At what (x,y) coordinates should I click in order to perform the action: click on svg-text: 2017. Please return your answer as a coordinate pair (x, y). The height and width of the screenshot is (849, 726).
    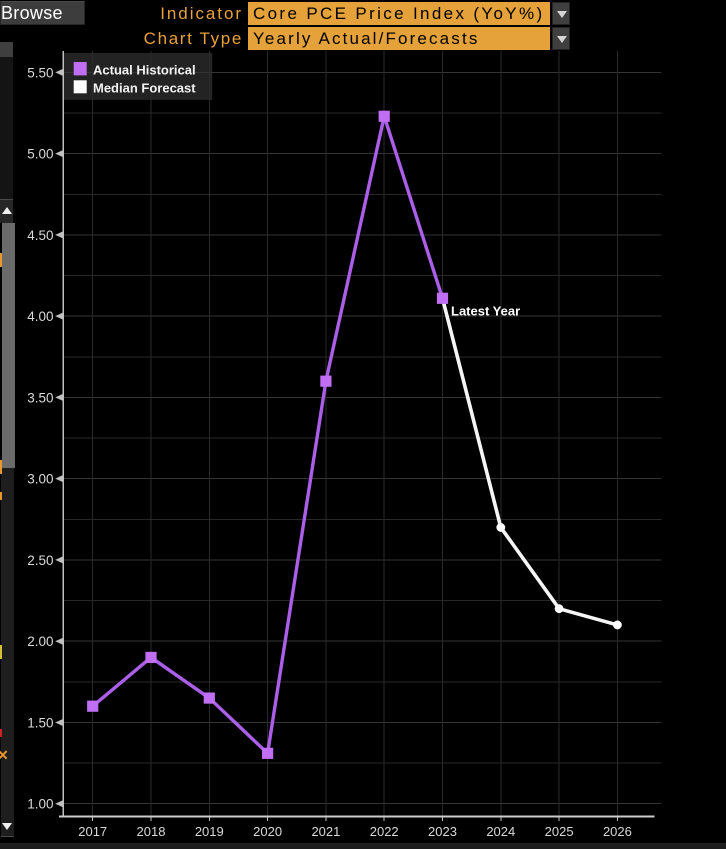
    Looking at the image, I should click on (92, 831).